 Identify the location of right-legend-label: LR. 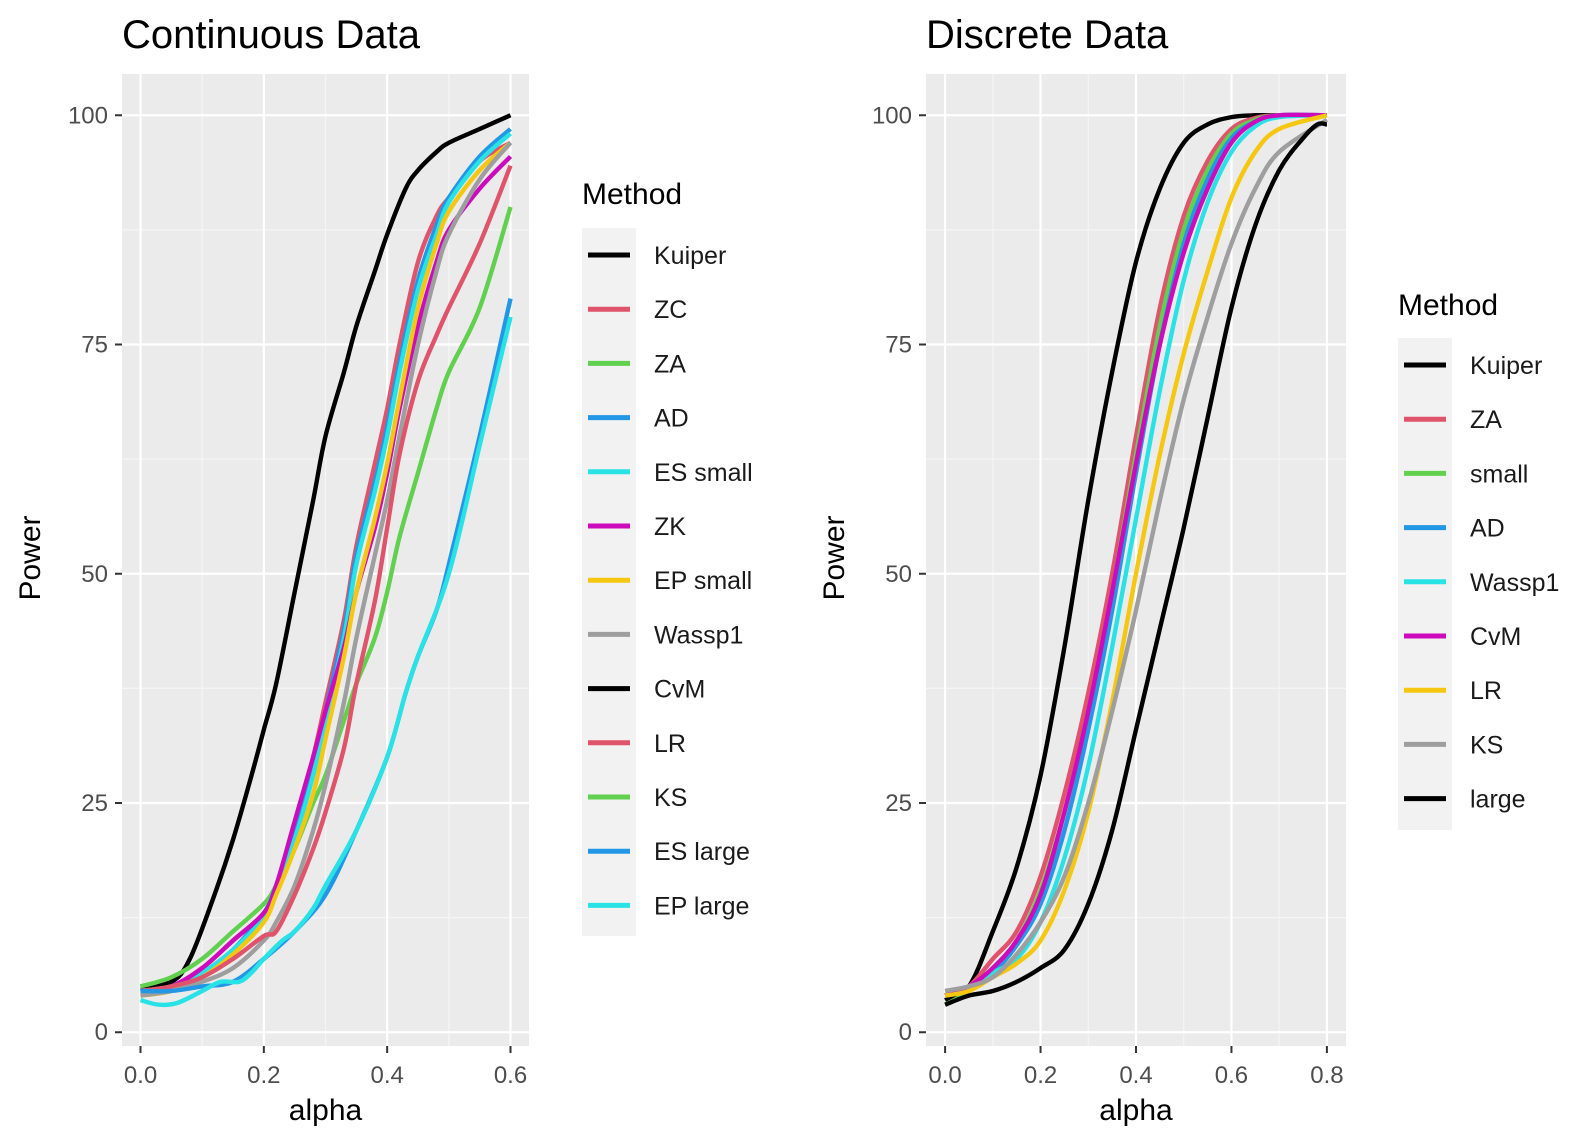
(1486, 691).